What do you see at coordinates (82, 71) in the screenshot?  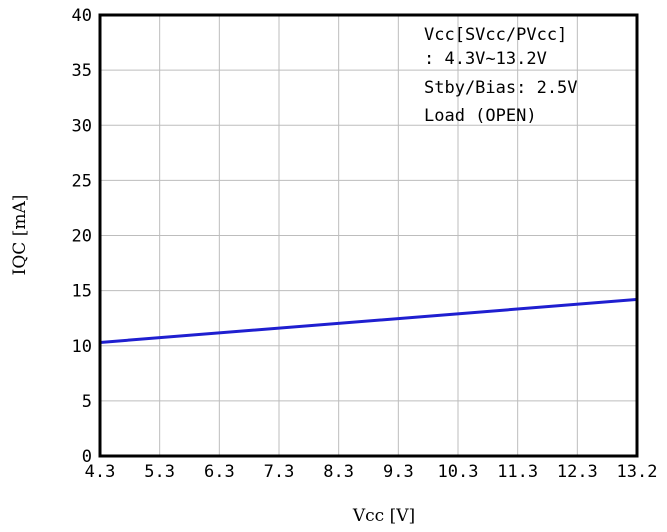 I see `y-tick-label: 35` at bounding box center [82, 71].